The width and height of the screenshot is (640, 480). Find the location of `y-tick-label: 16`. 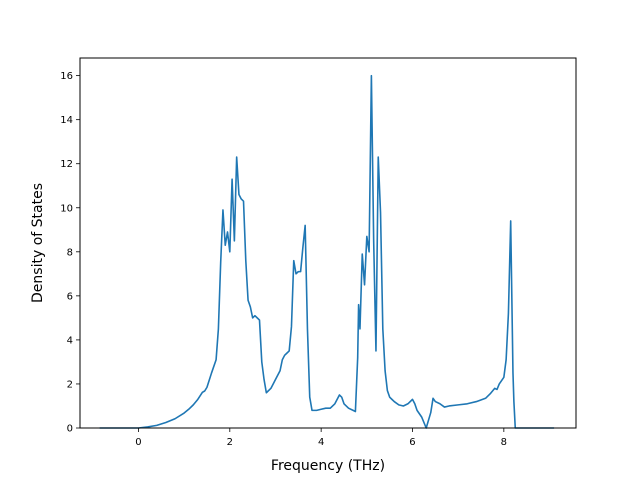

y-tick-label: 16 is located at coordinates (66, 76).